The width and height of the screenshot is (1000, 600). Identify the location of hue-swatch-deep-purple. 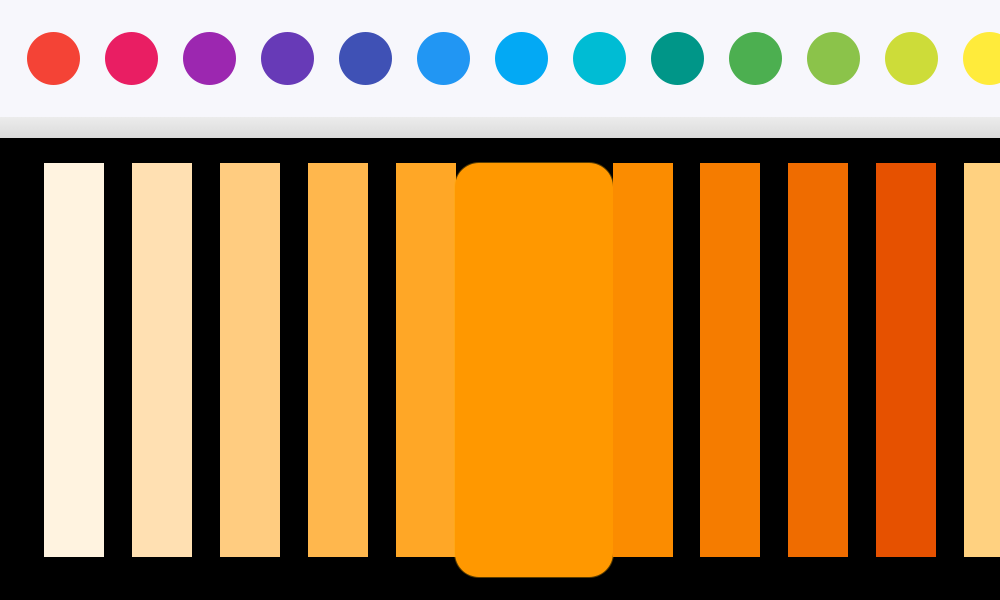
(287, 58).